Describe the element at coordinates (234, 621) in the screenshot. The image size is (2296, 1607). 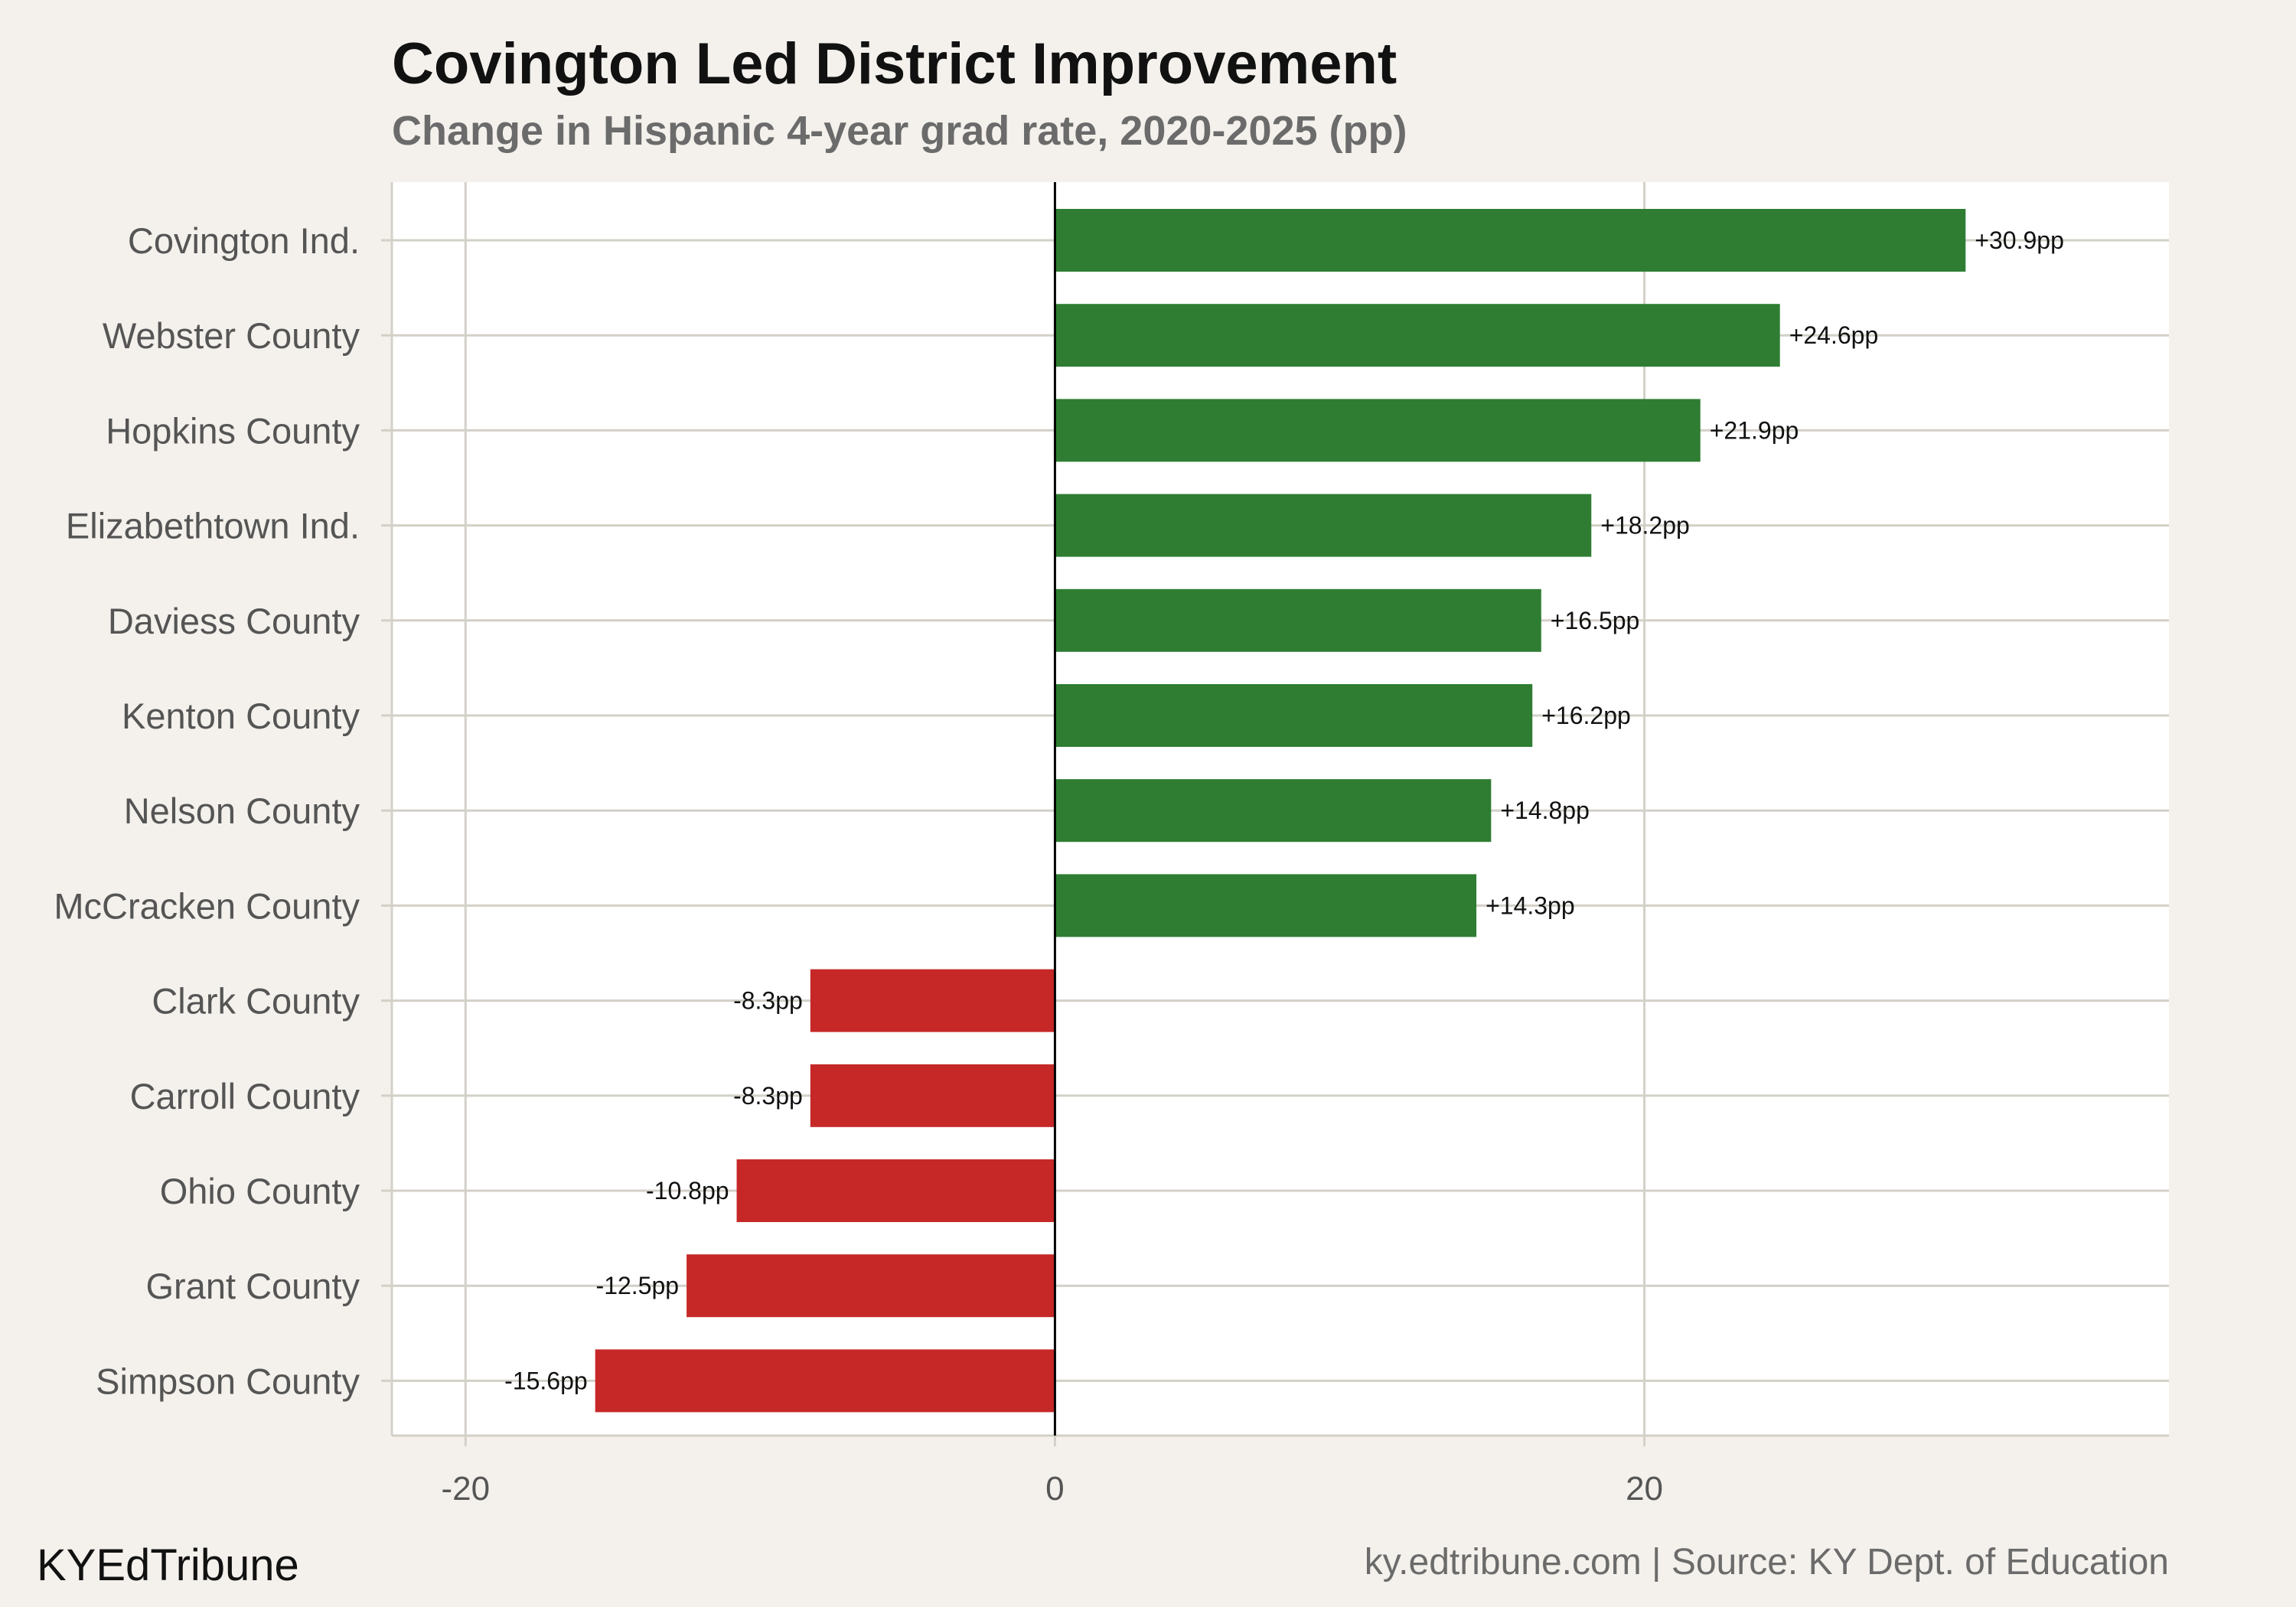
I see `category-label: Daviess County` at that location.